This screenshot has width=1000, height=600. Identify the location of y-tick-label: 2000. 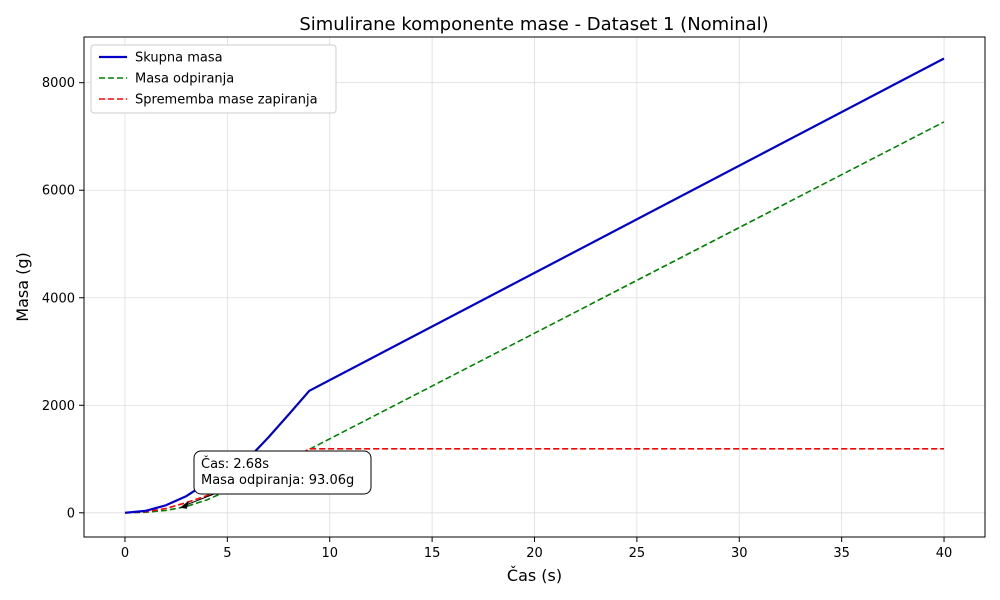
(58, 406).